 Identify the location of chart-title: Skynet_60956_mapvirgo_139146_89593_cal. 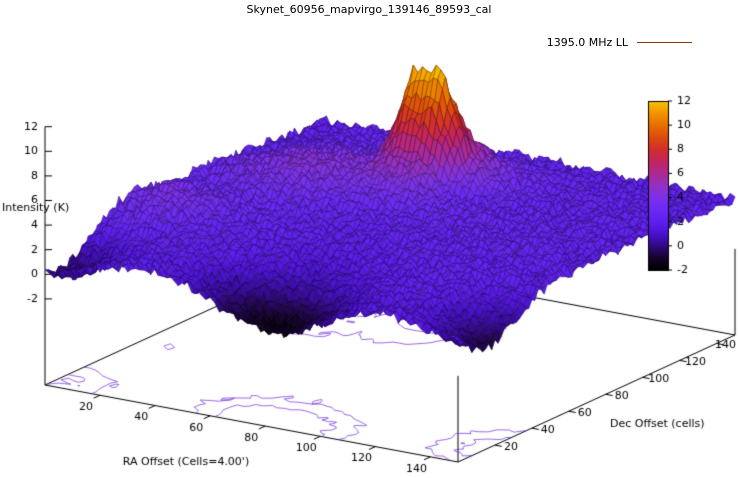
(369, 9).